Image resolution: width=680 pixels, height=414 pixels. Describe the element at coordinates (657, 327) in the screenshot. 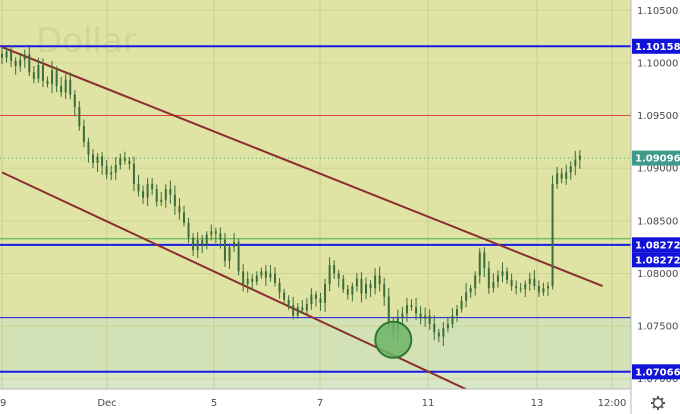

I see `y-tick-label: 1.07500` at that location.